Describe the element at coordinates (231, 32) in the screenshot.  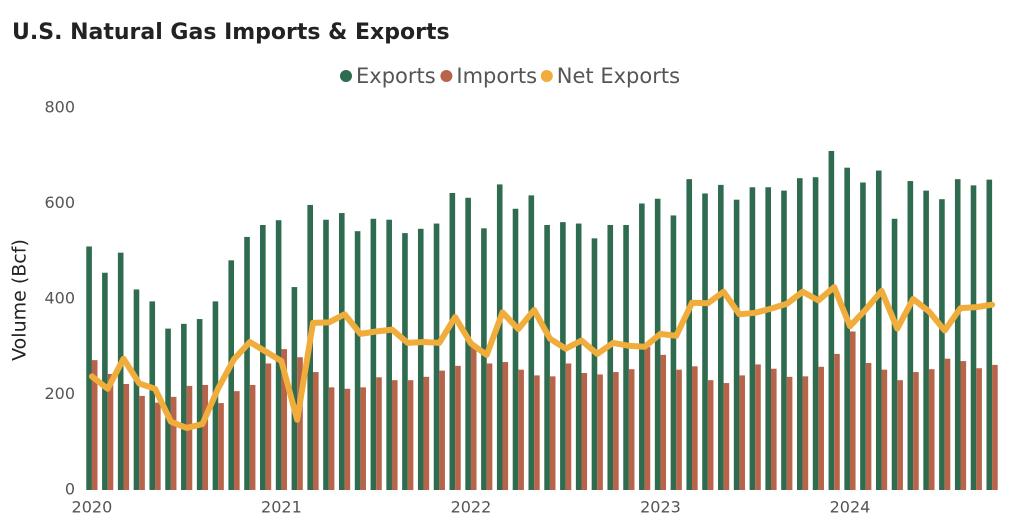
I see `chart-title: U.S. Natural Gas Imports & Exports` at that location.